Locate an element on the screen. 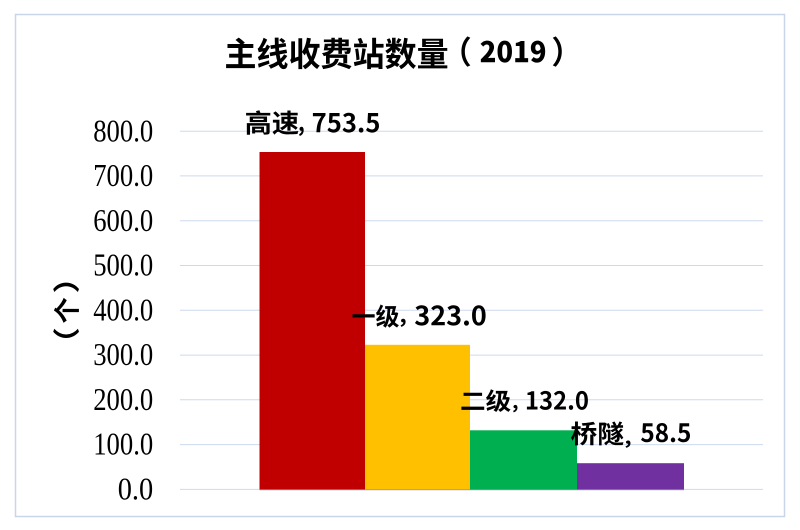 Image resolution: width=800 pixels, height=530 pixels. svg-text: 600.0 is located at coordinates (123, 221).